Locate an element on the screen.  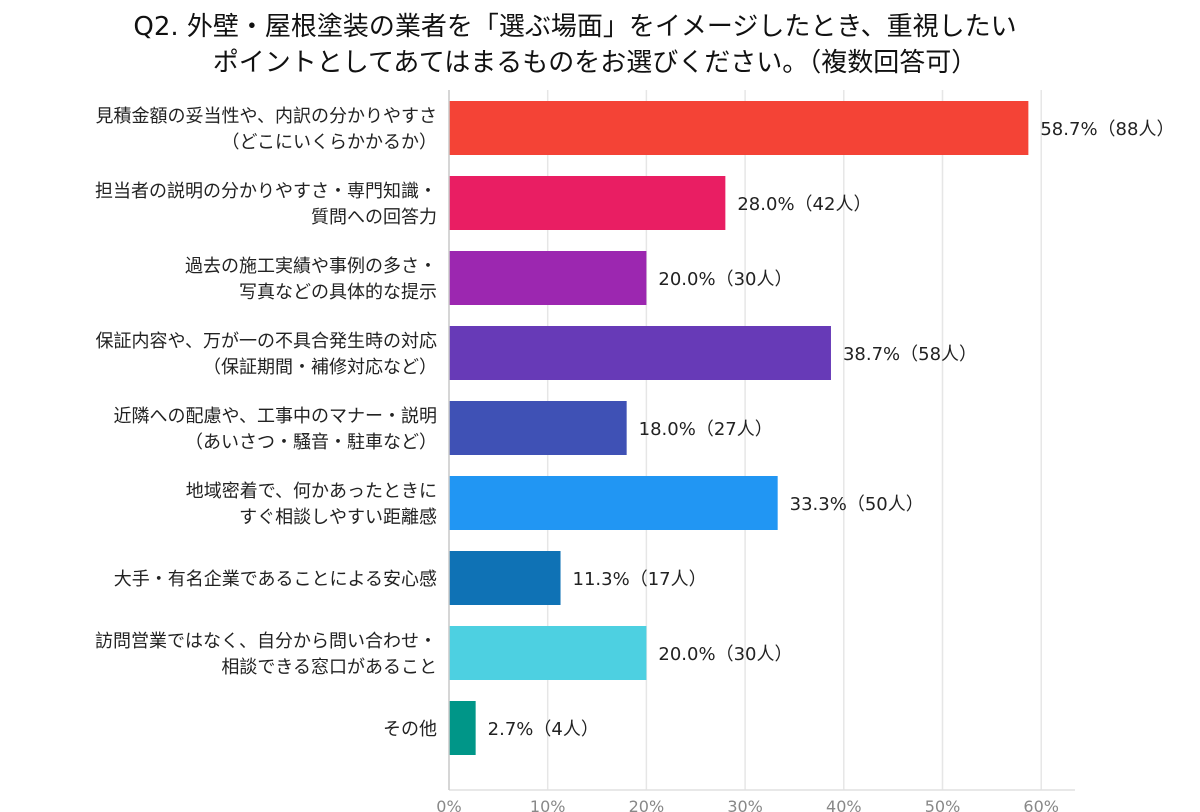
data-label: 33.3%（50人） is located at coordinates (857, 504).